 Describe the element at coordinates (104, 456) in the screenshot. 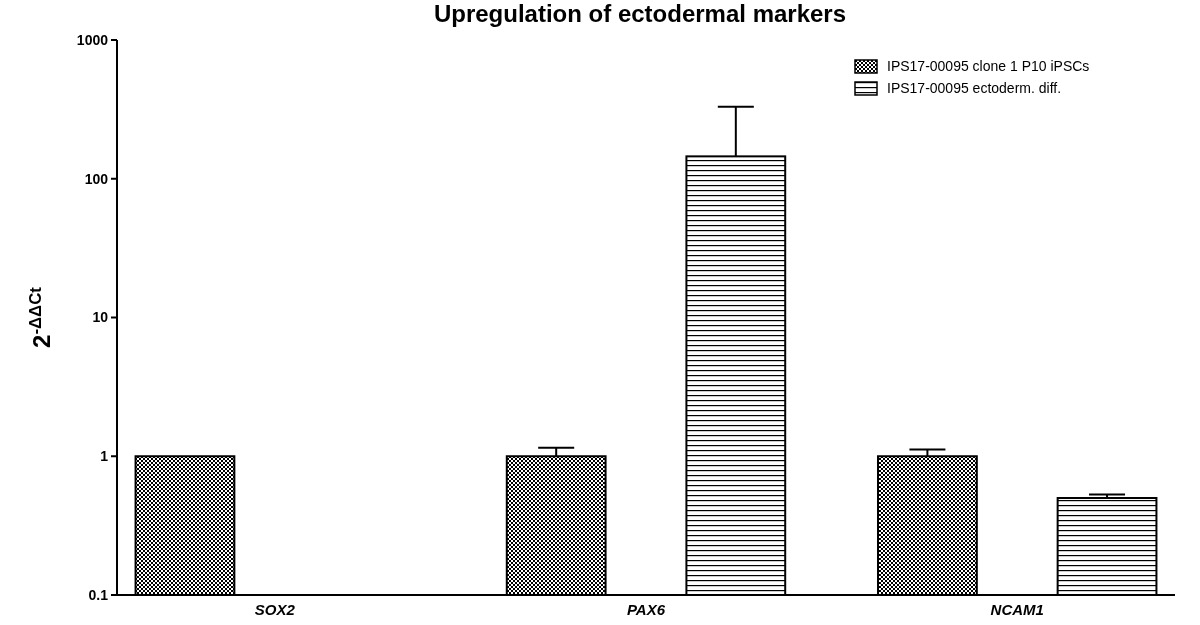

I see `y-tick-label: 1` at that location.